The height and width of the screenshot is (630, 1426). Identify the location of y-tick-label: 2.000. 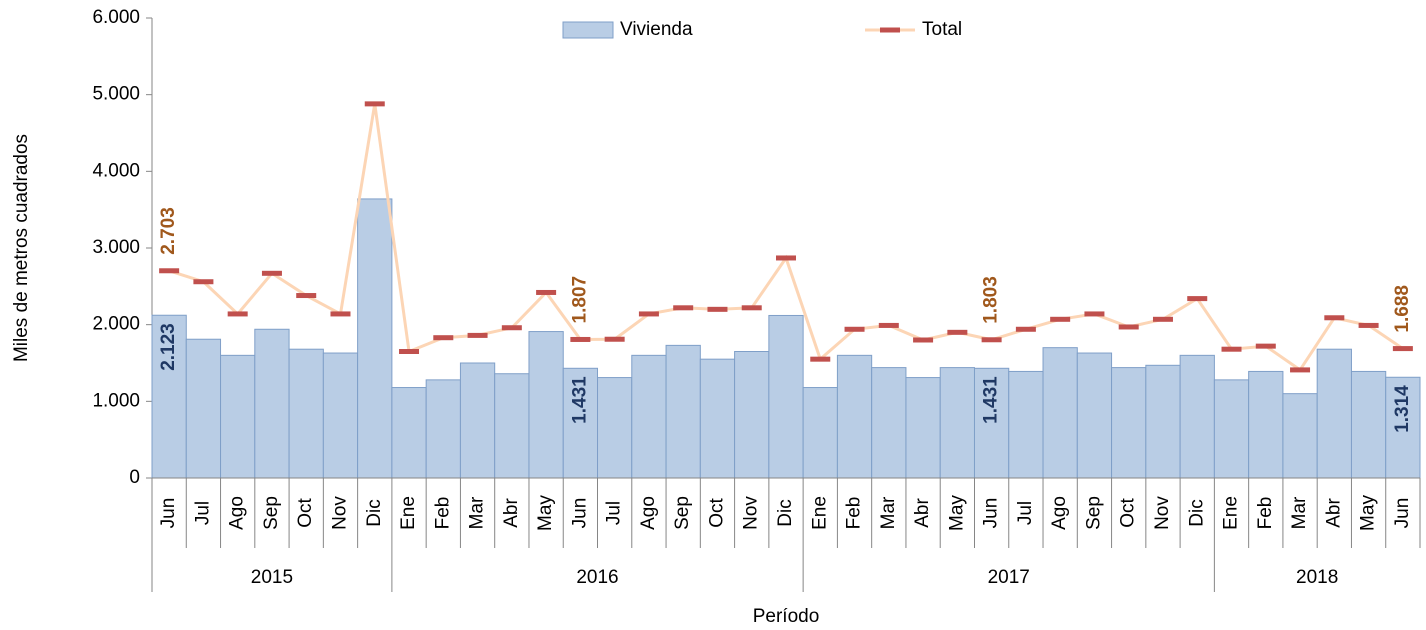
(116, 324).